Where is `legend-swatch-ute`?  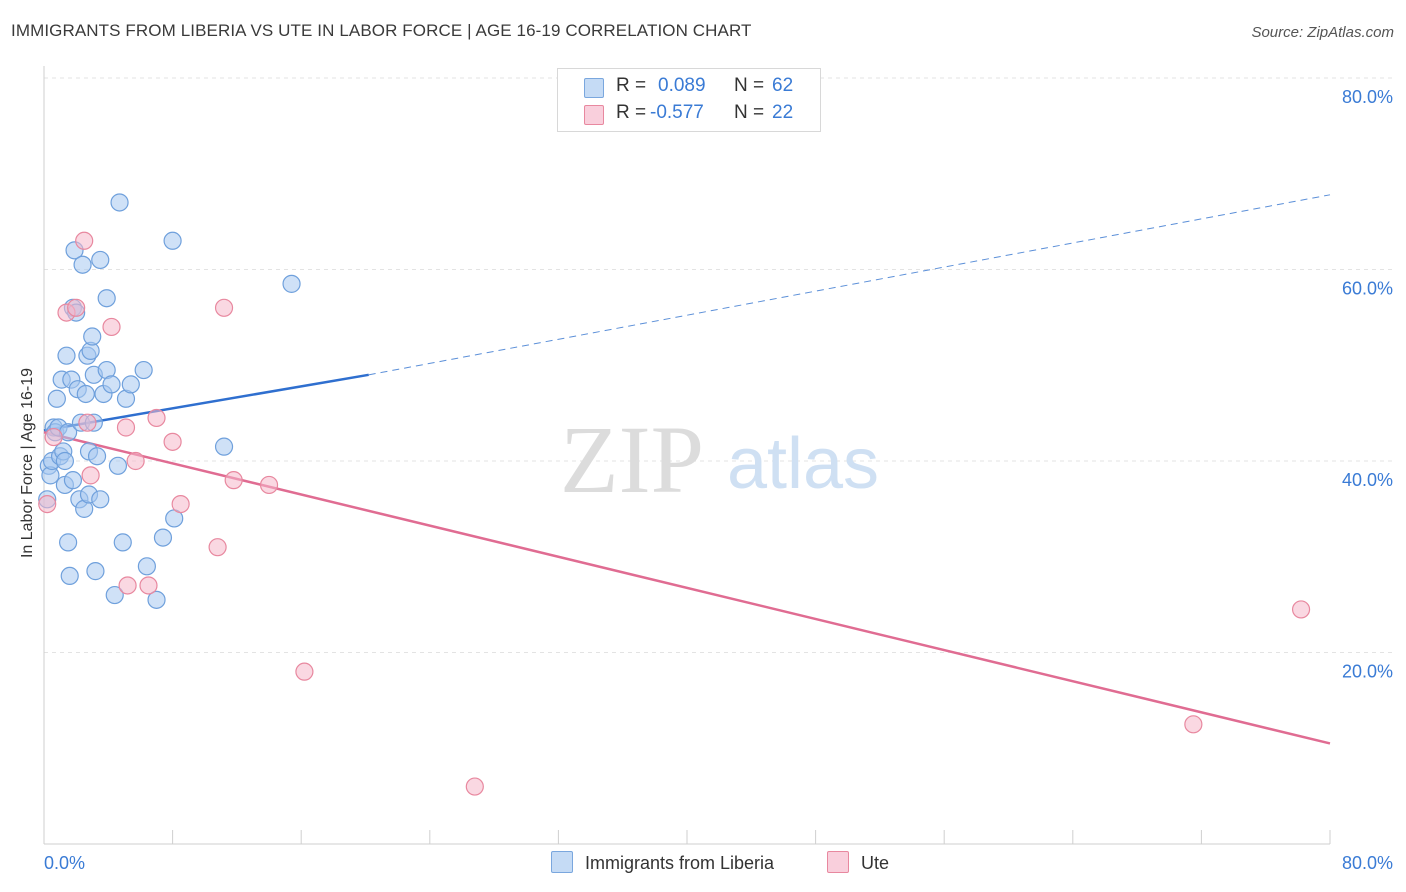 legend-swatch-ute is located at coordinates (594, 115).